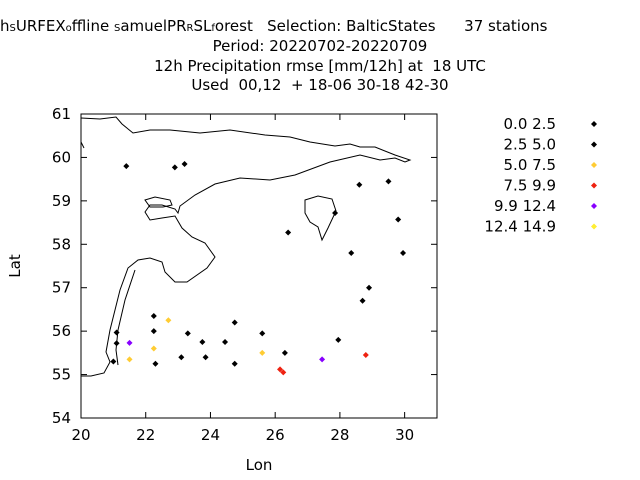 The width and height of the screenshot is (640, 480). I want to click on legend-label: 5.0 7.5, so click(530, 165).